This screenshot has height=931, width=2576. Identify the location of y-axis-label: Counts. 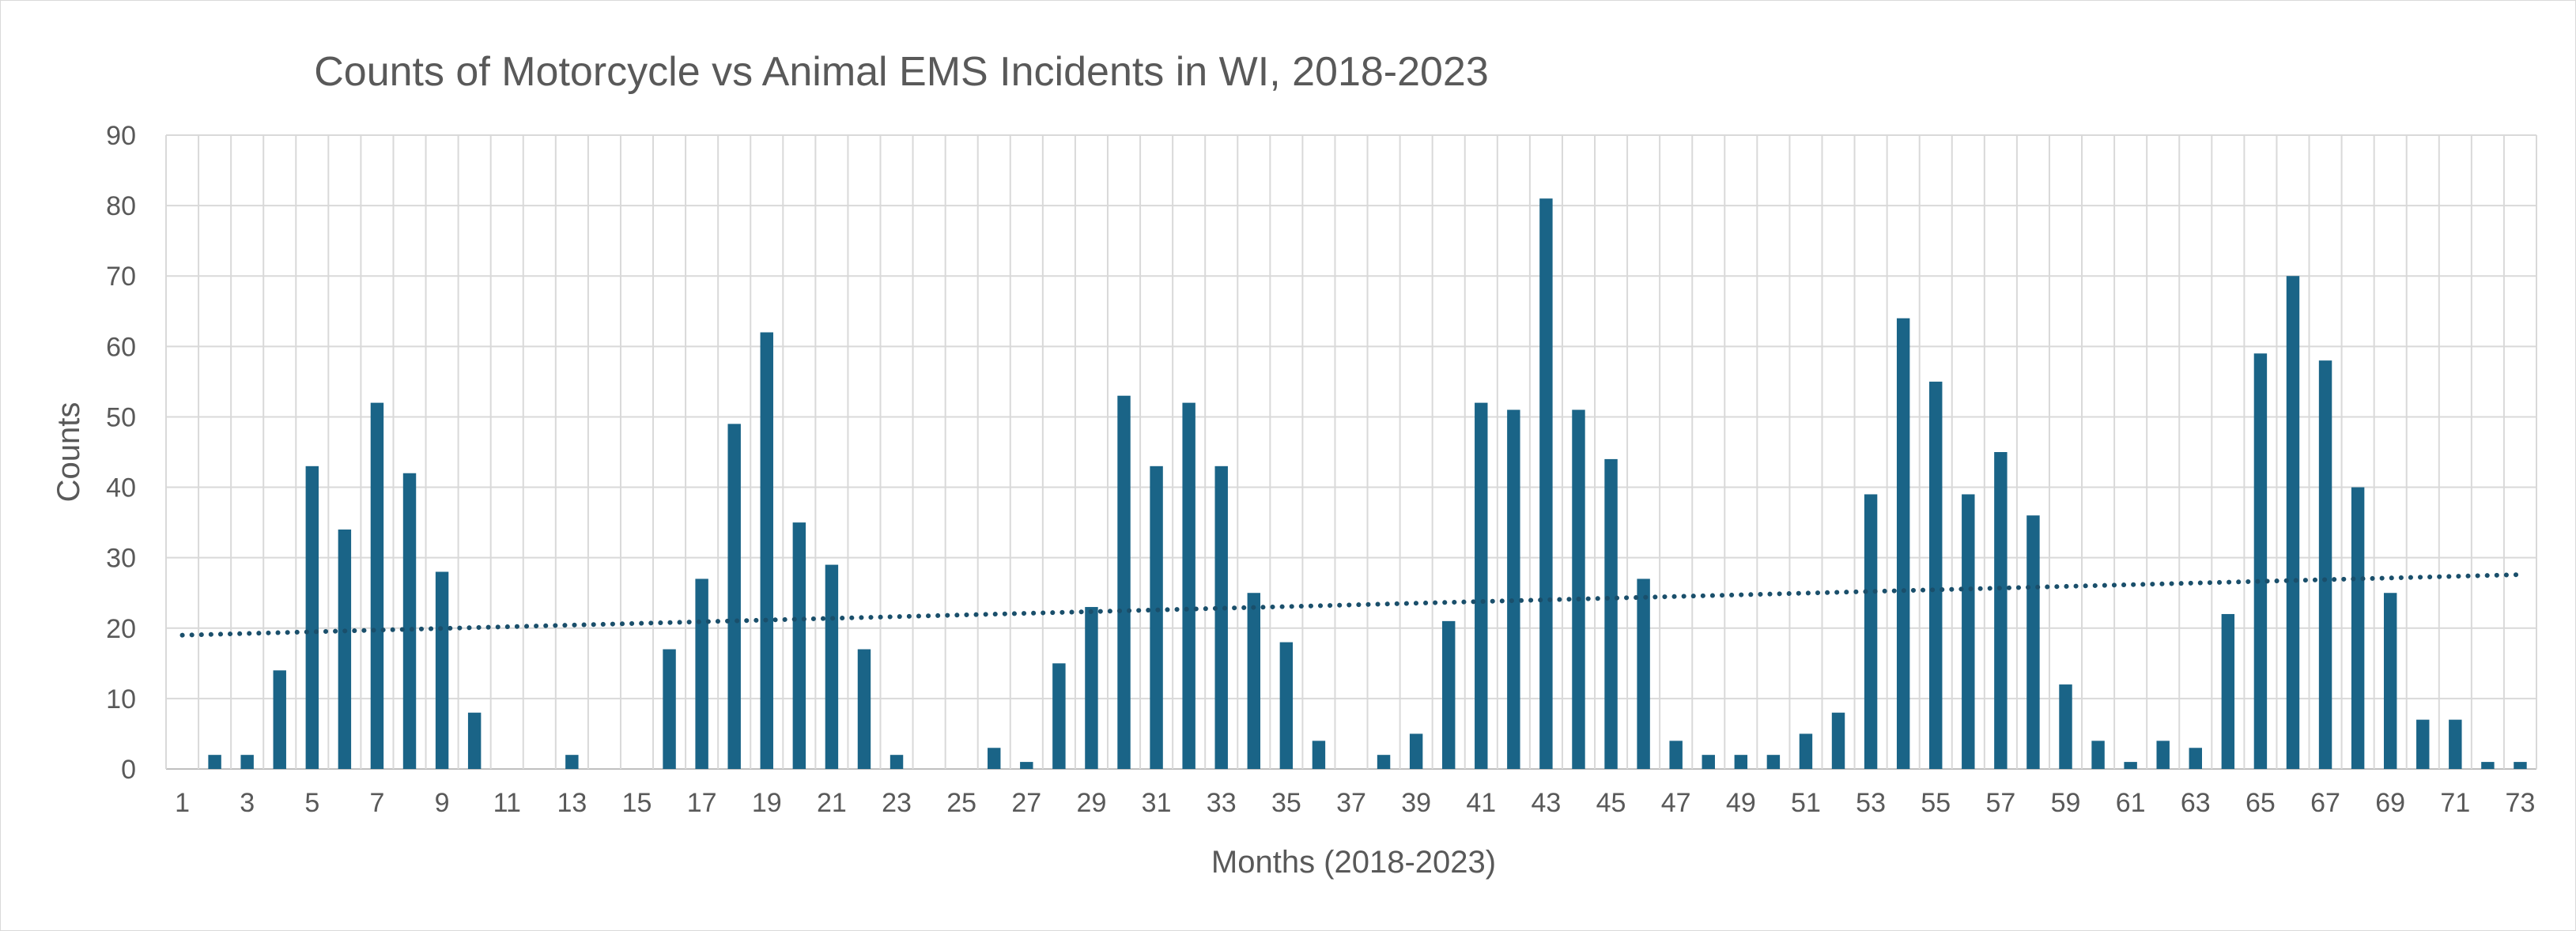
(68, 452).